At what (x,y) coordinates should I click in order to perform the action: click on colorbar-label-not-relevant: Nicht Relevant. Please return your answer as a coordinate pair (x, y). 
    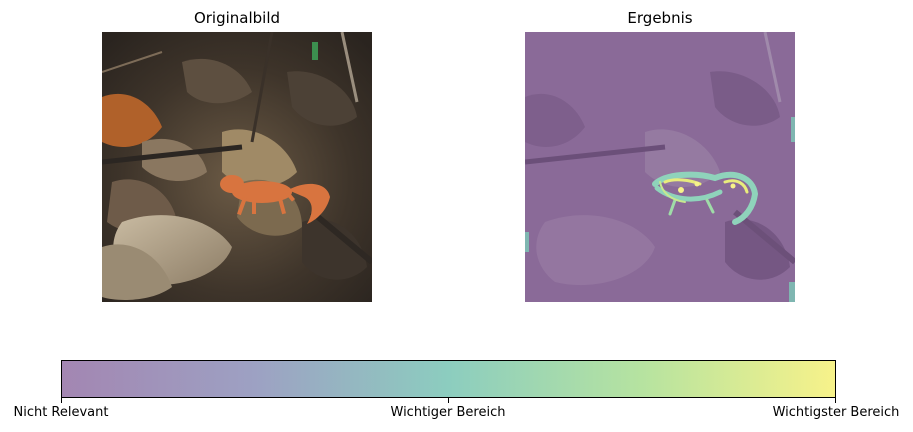
    Looking at the image, I should click on (61, 412).